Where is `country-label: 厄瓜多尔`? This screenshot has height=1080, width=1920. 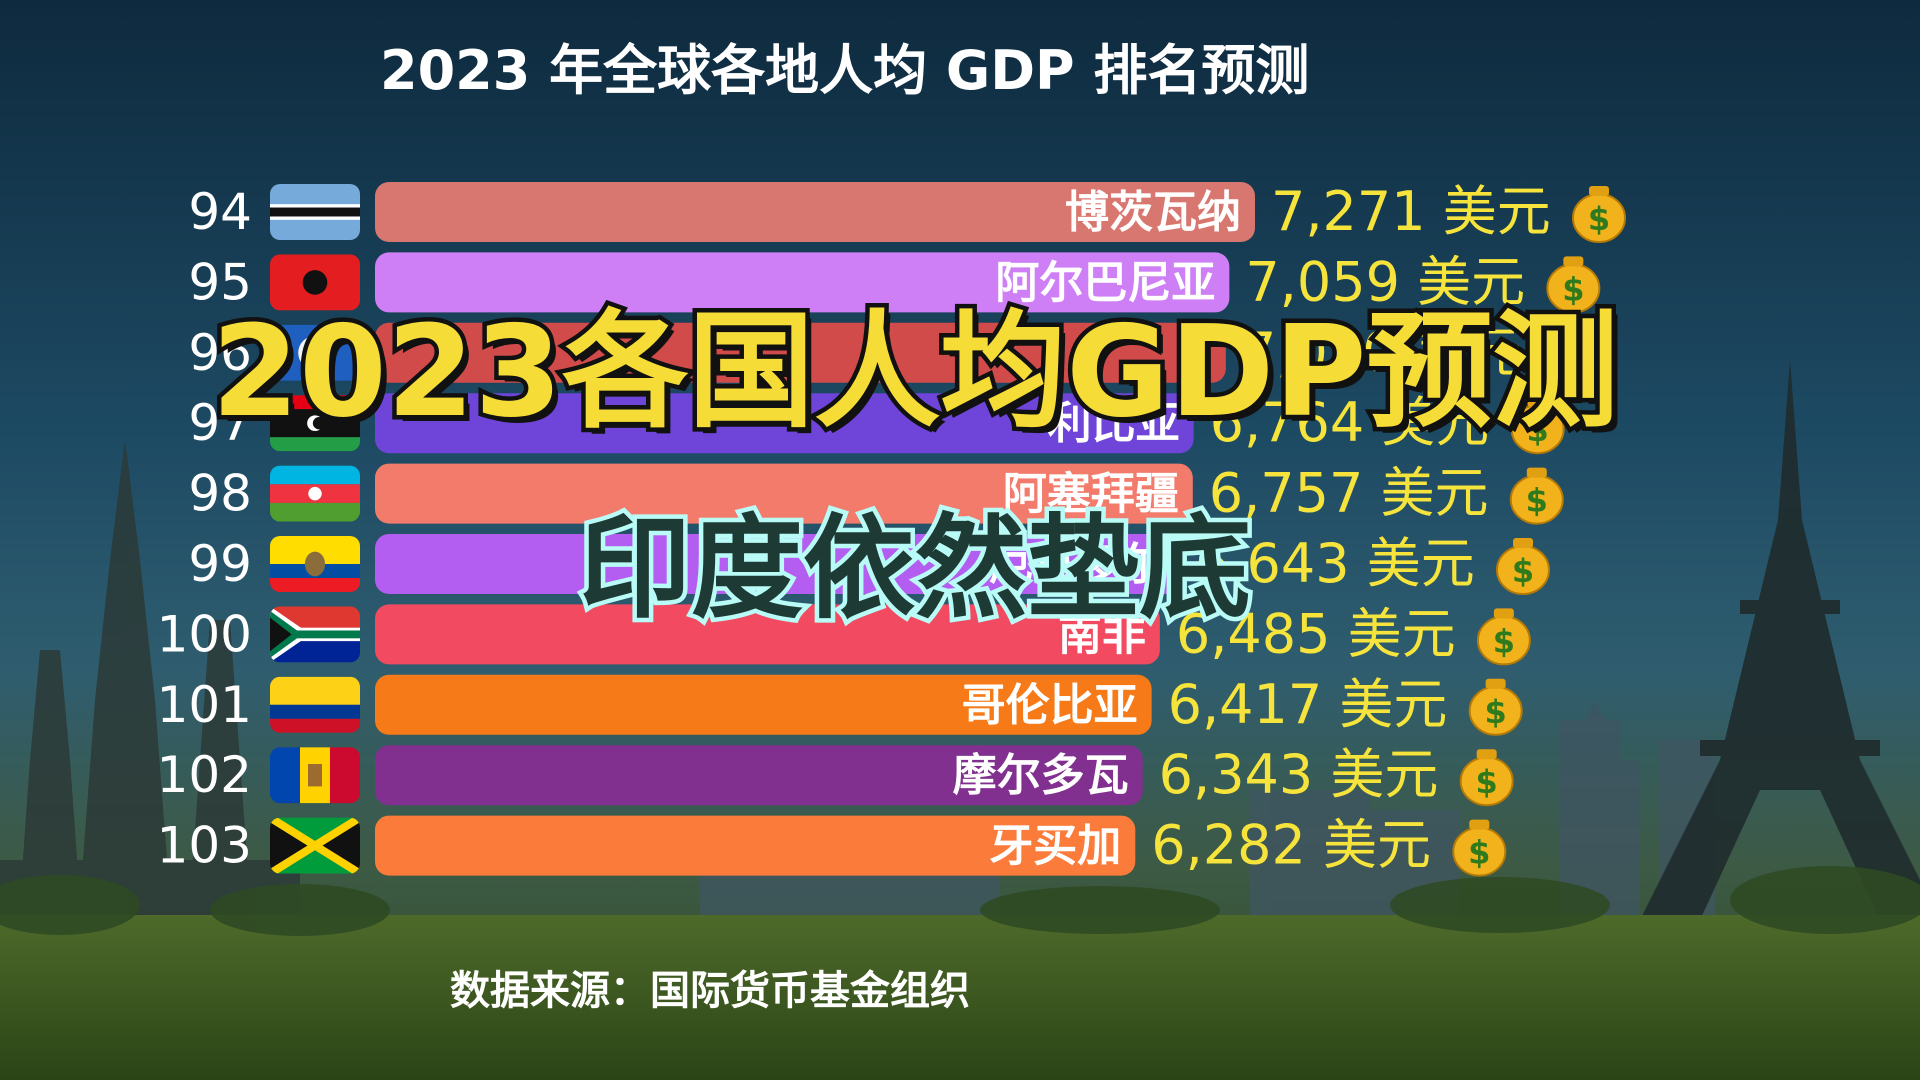 country-label: 厄瓜多尔 is located at coordinates (1077, 564).